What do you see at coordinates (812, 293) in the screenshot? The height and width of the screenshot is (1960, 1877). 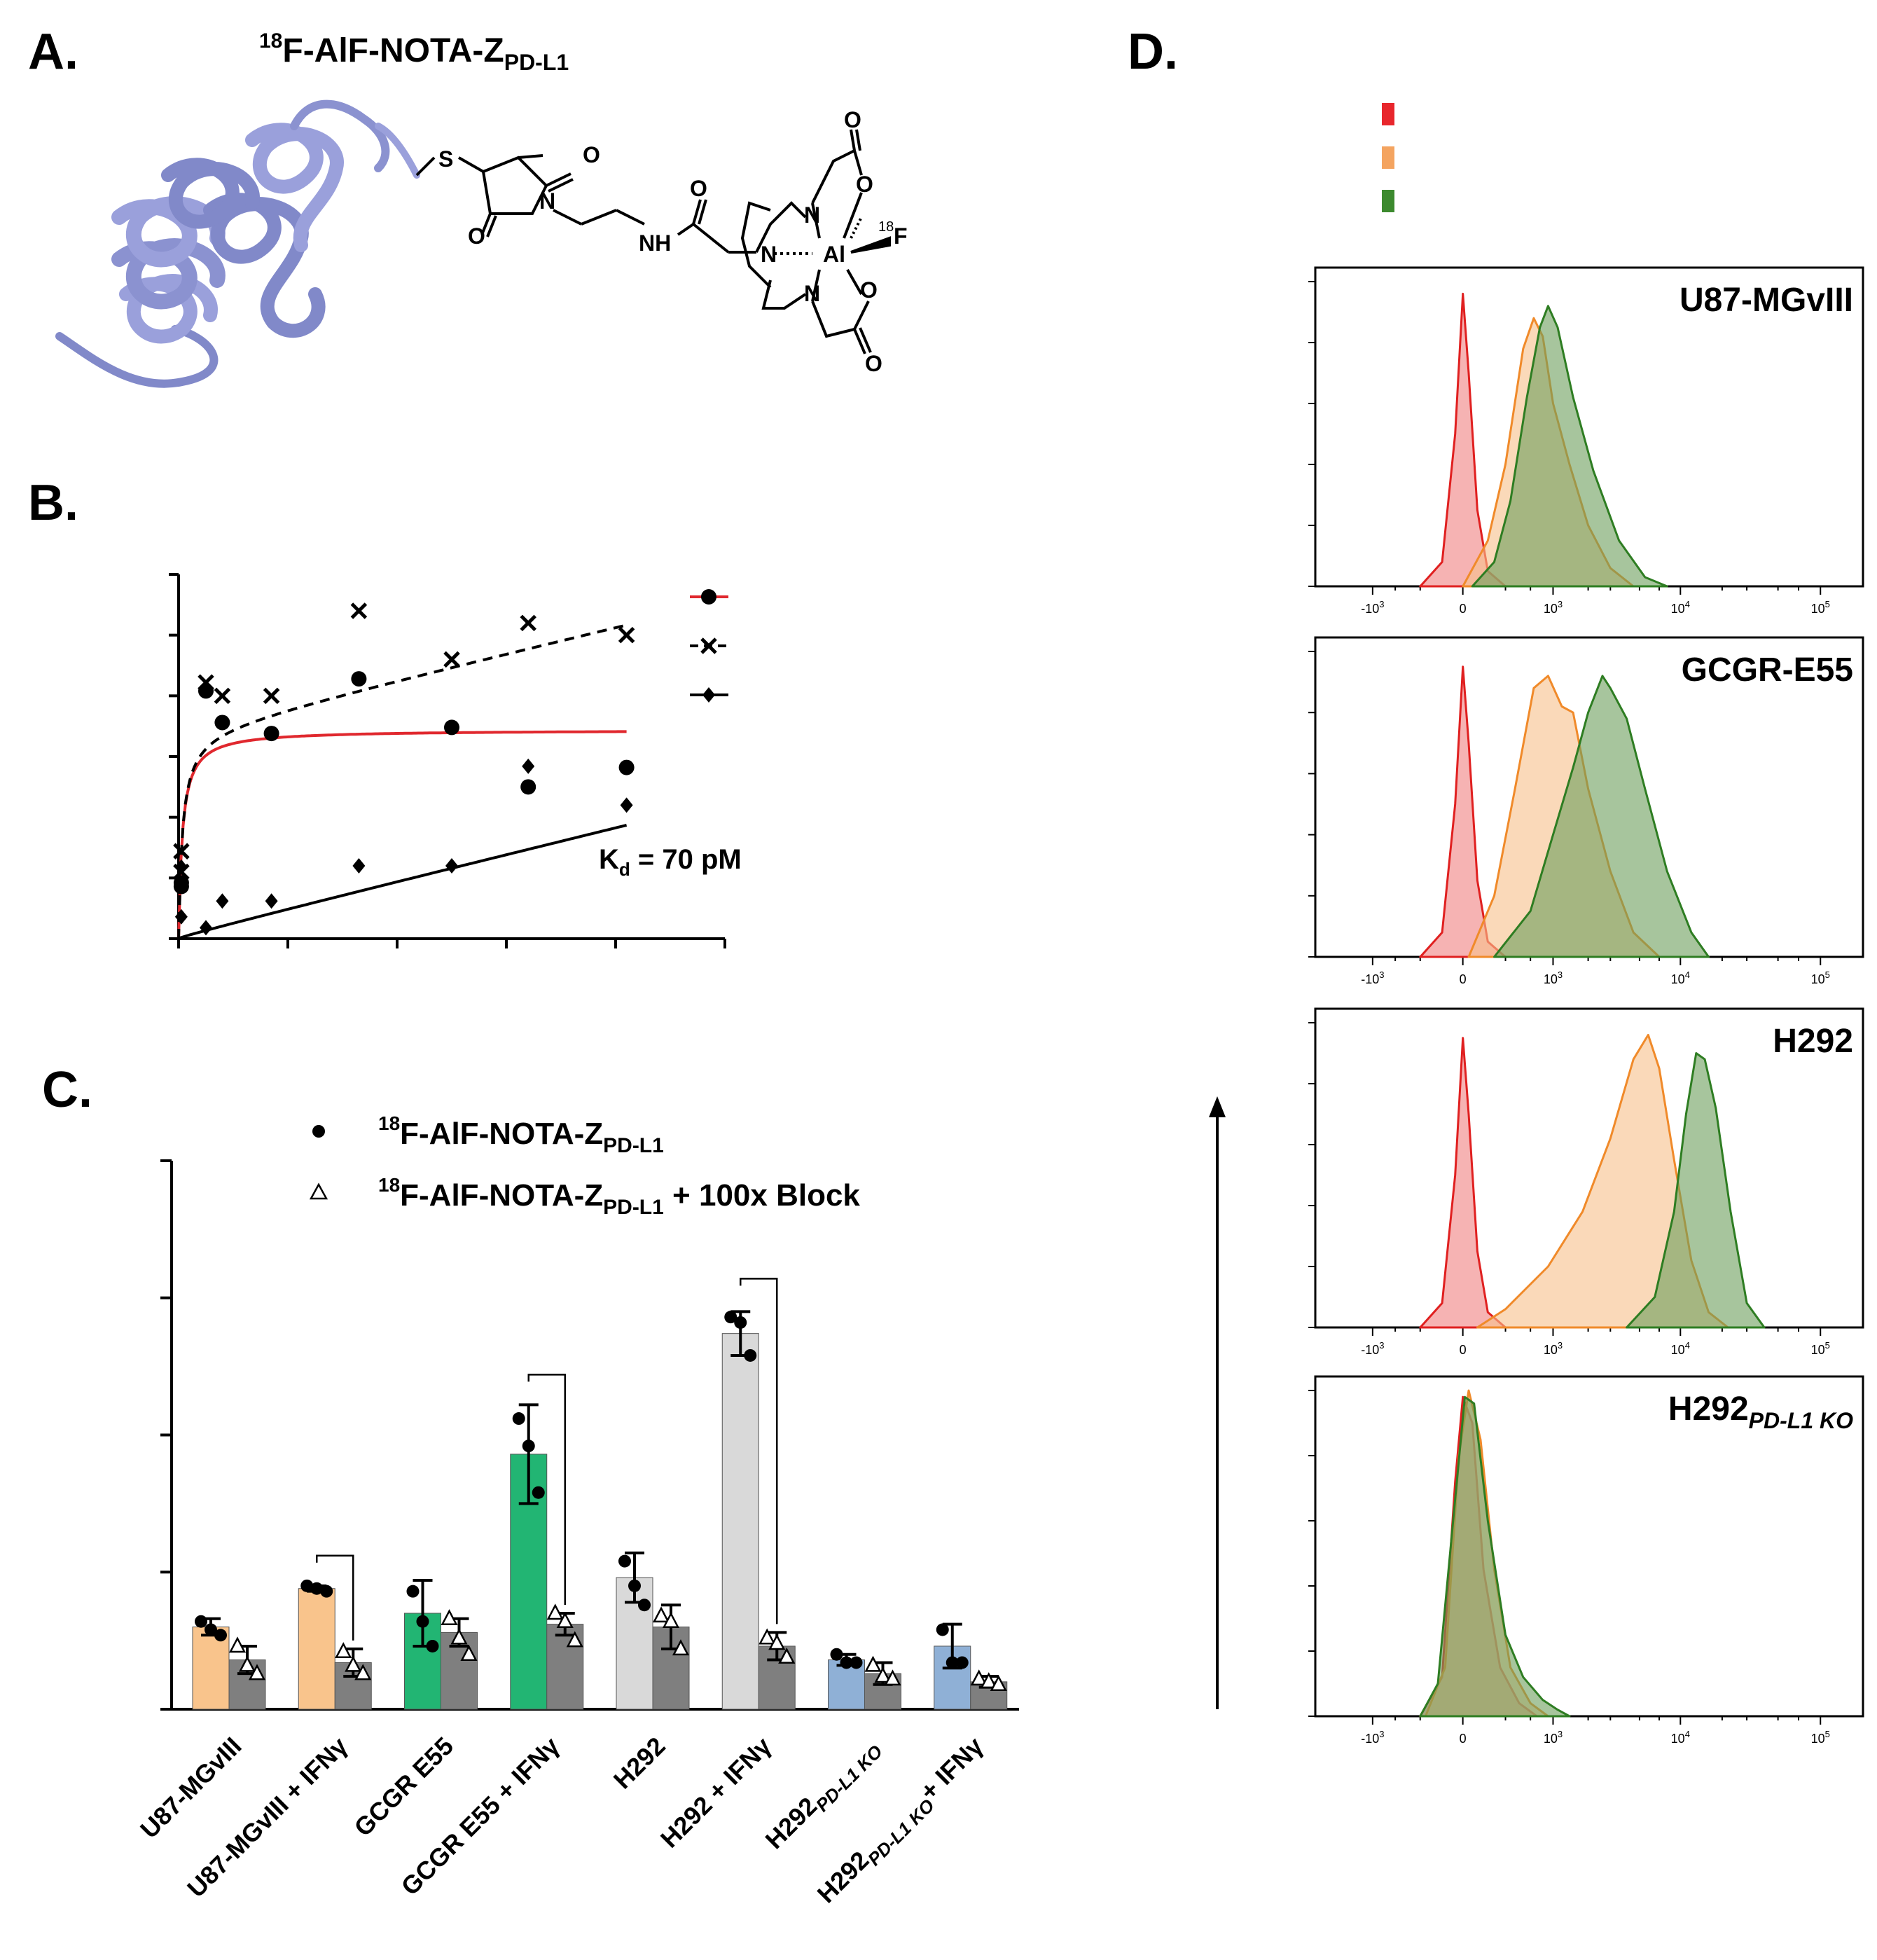 I see `atom-n-4: N` at bounding box center [812, 293].